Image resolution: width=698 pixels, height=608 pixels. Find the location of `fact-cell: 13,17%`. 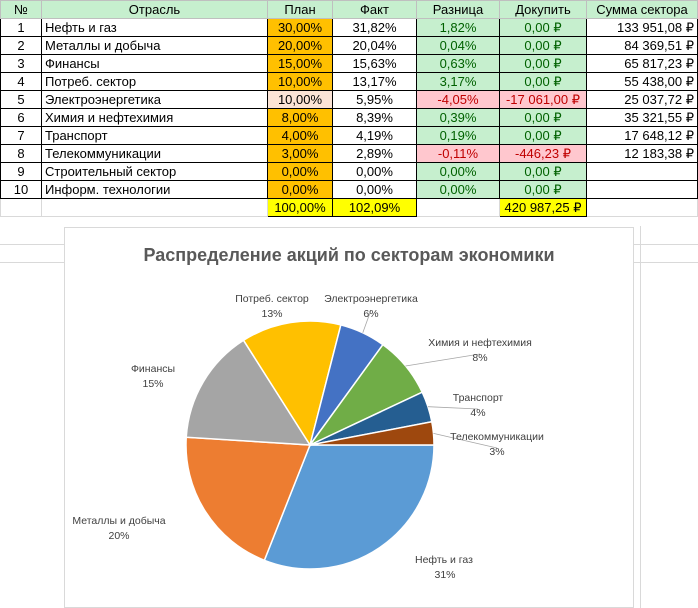

fact-cell: 13,17% is located at coordinates (374, 81).